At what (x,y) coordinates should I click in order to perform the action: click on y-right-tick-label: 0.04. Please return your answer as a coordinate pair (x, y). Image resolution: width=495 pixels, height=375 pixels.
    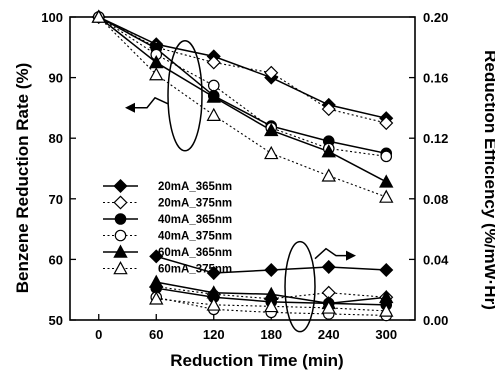
    Looking at the image, I should click on (436, 259).